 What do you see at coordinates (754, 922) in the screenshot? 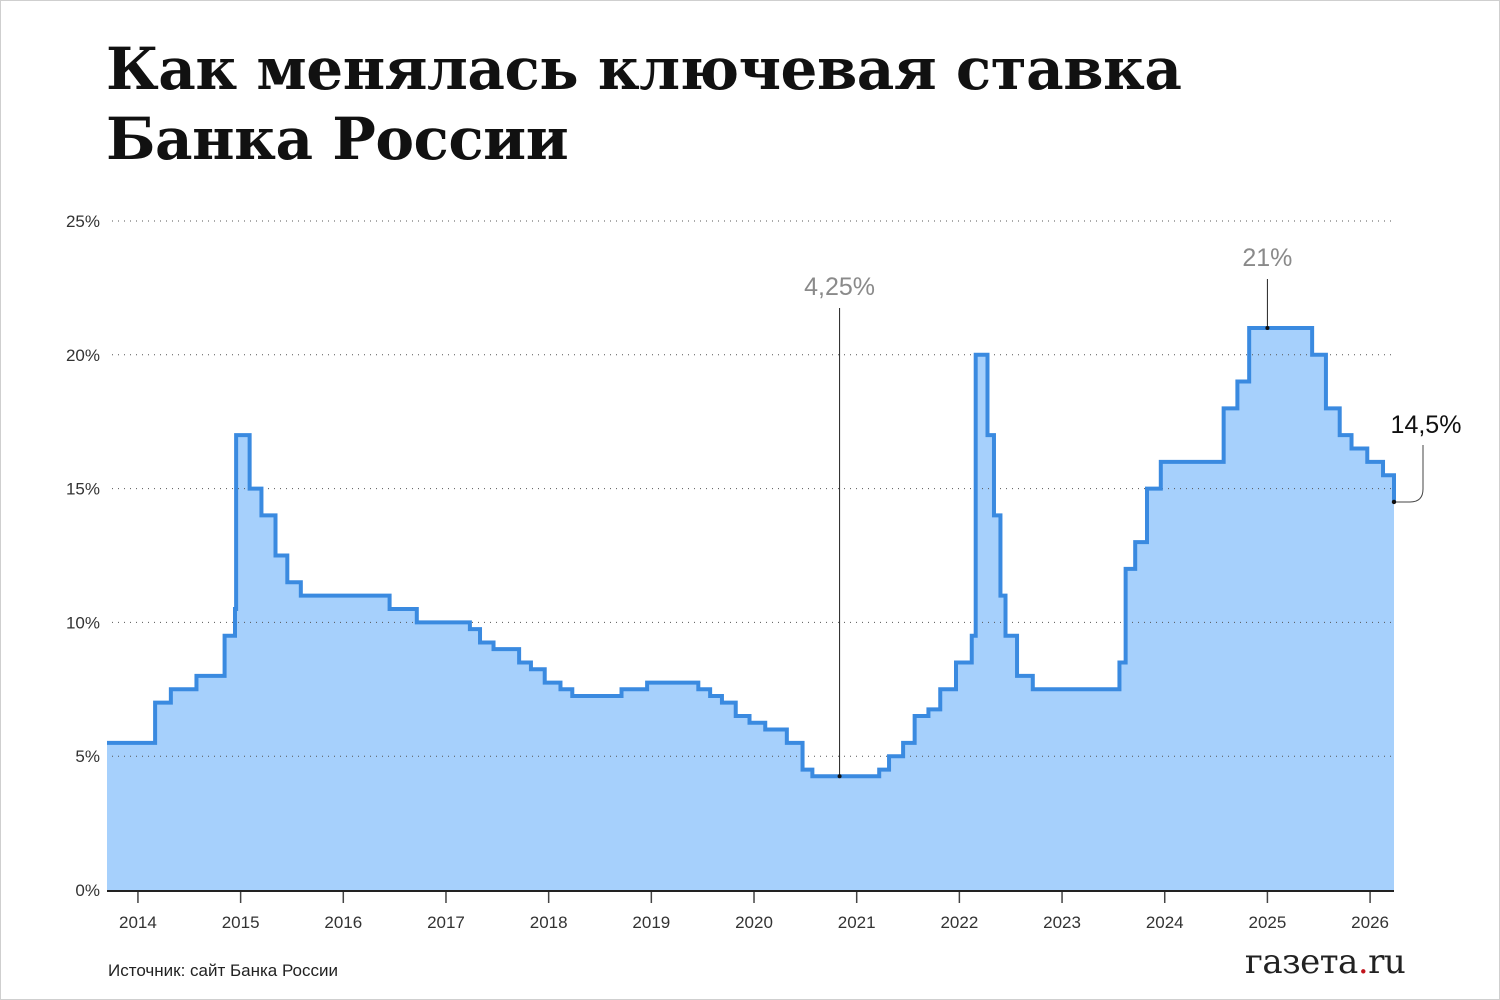
I see `x-tick-label: 2020` at bounding box center [754, 922].